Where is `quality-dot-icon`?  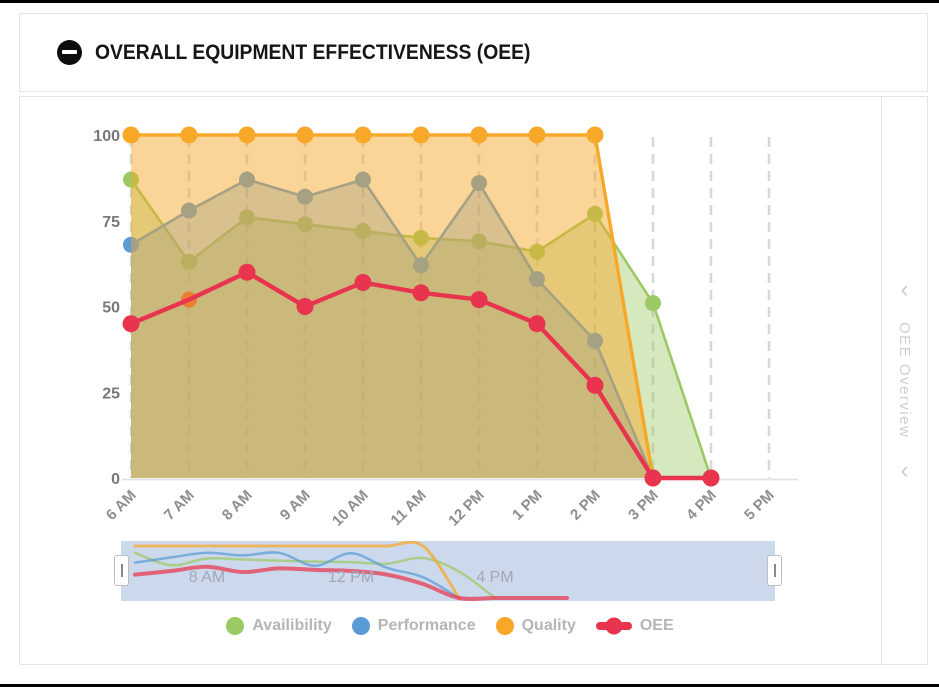
quality-dot-icon is located at coordinates (504, 626).